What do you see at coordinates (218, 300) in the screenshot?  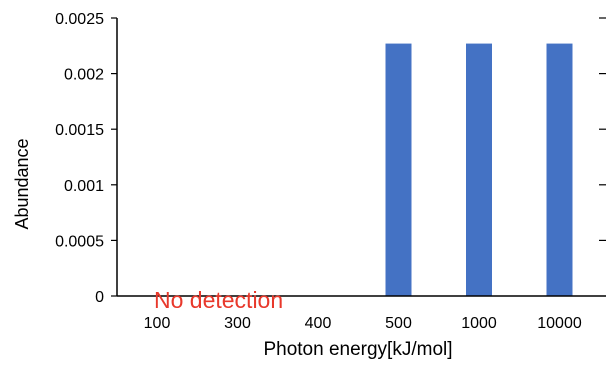 I see `no-detection-annotation: No detection` at bounding box center [218, 300].